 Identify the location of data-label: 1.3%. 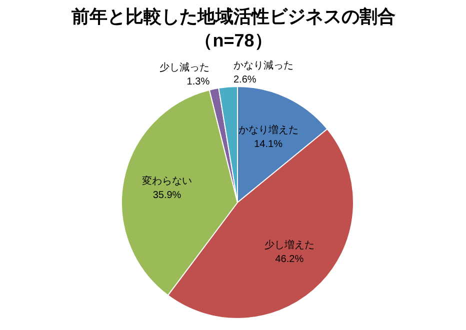
(198, 82).